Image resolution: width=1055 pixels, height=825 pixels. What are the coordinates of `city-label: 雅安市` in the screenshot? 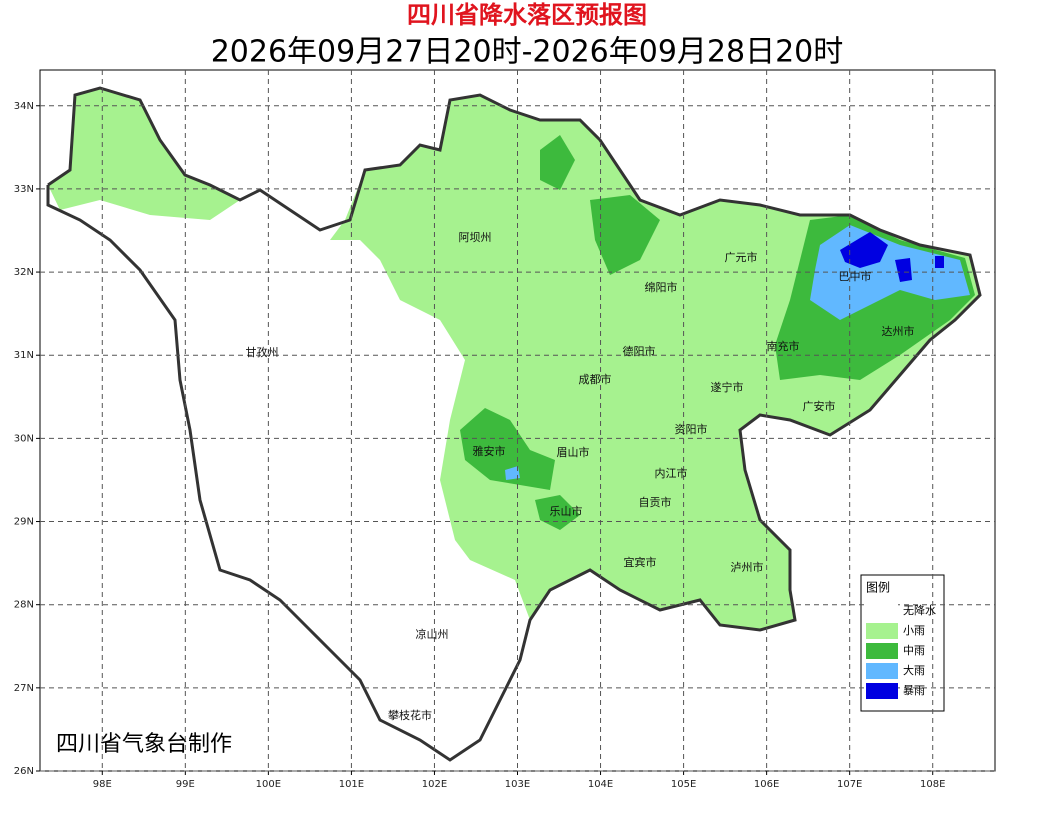 It's located at (489, 451).